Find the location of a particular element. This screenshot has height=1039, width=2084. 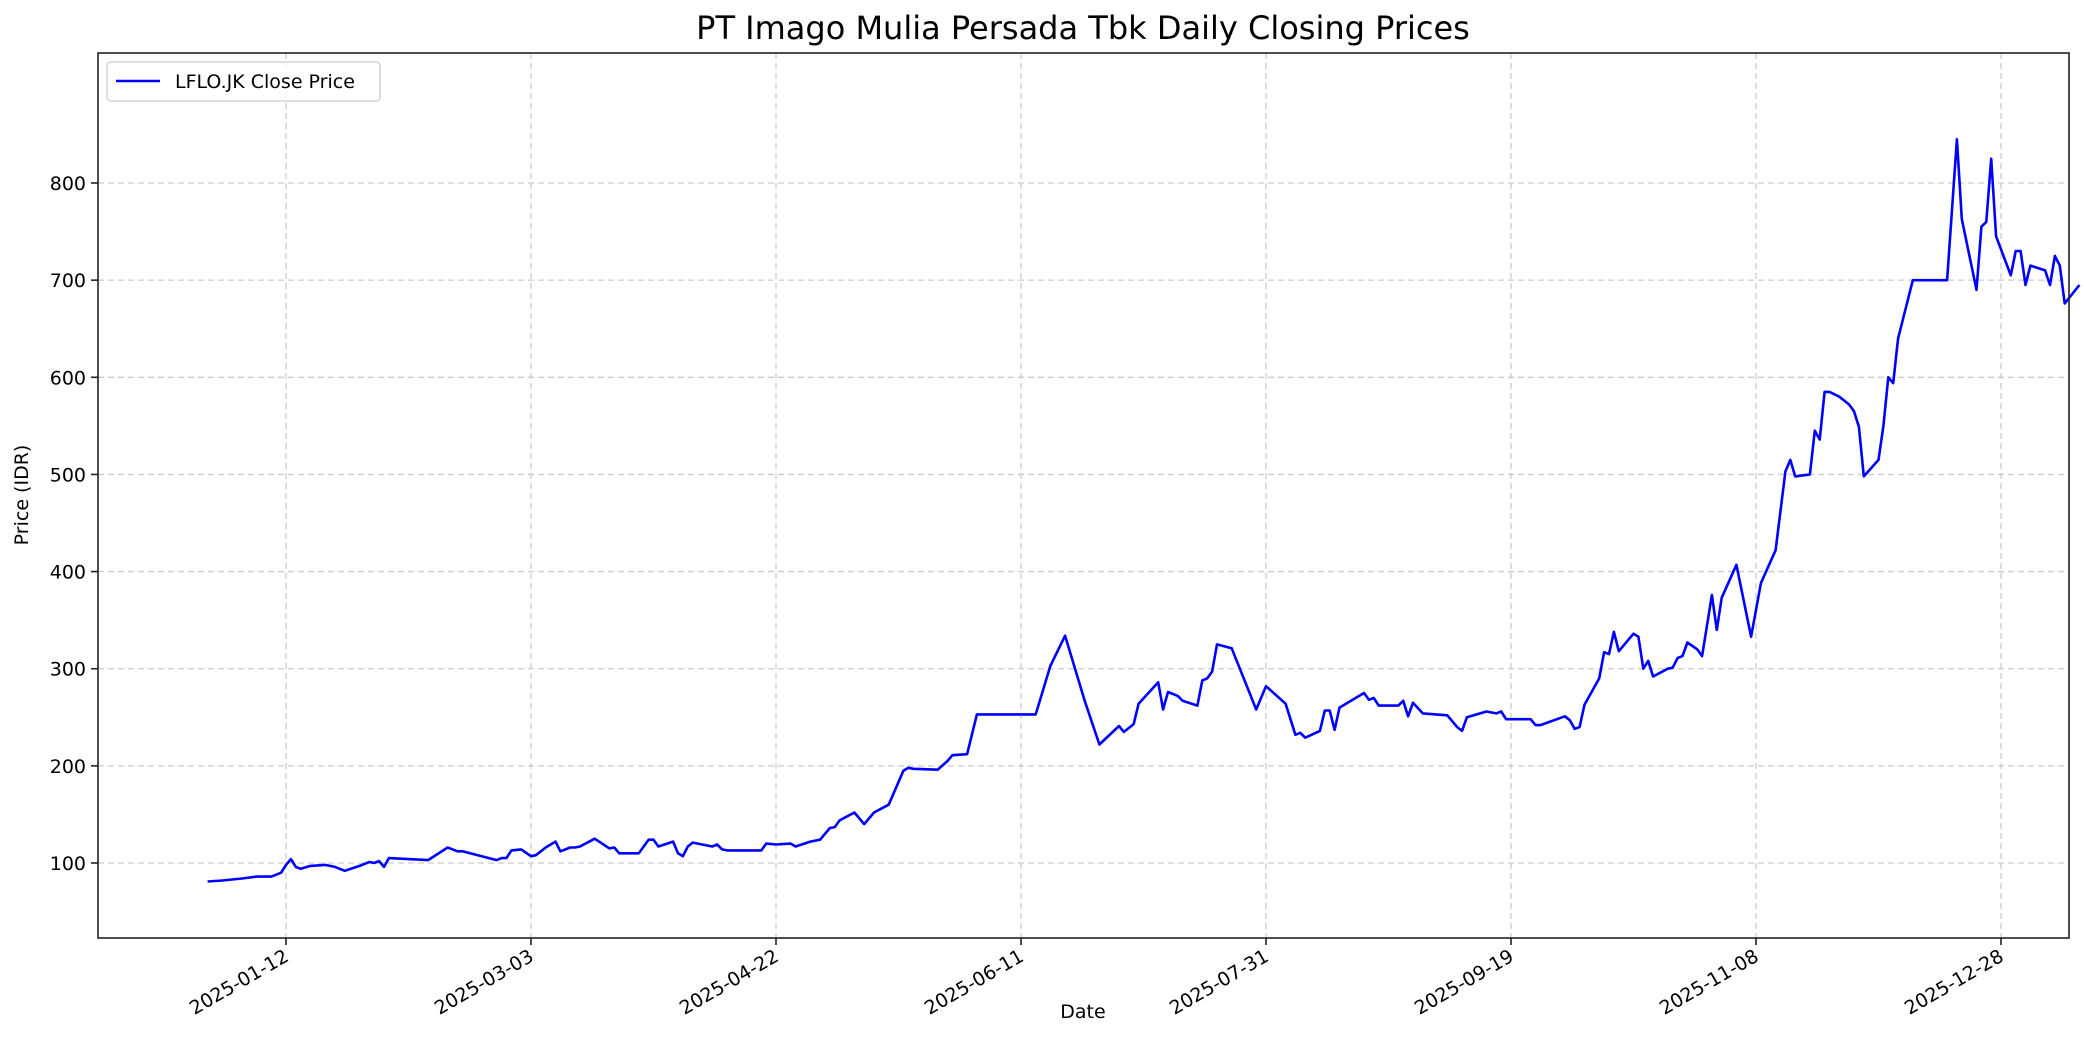

y-tick-label: 200 is located at coordinates (68, 767).